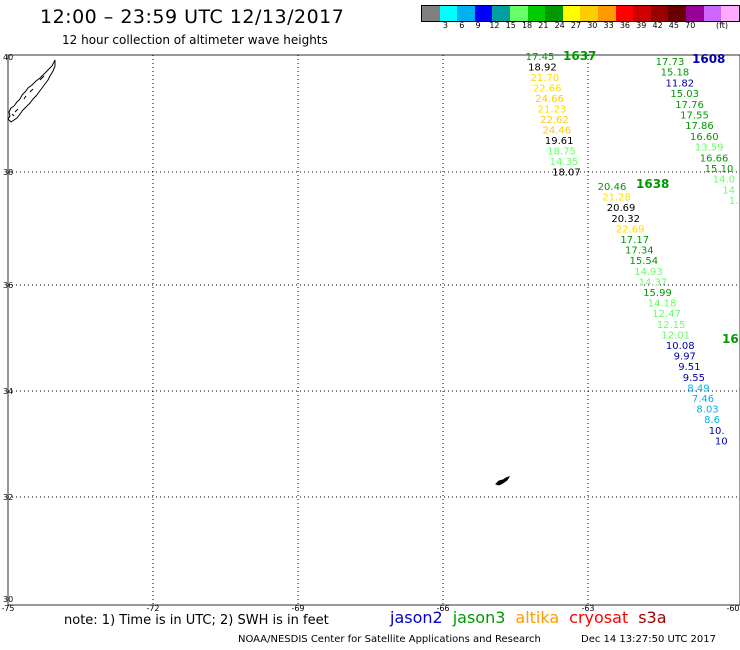  Describe the element at coordinates (152, 608) in the screenshot. I see `lon-tick-label: -72` at that location.